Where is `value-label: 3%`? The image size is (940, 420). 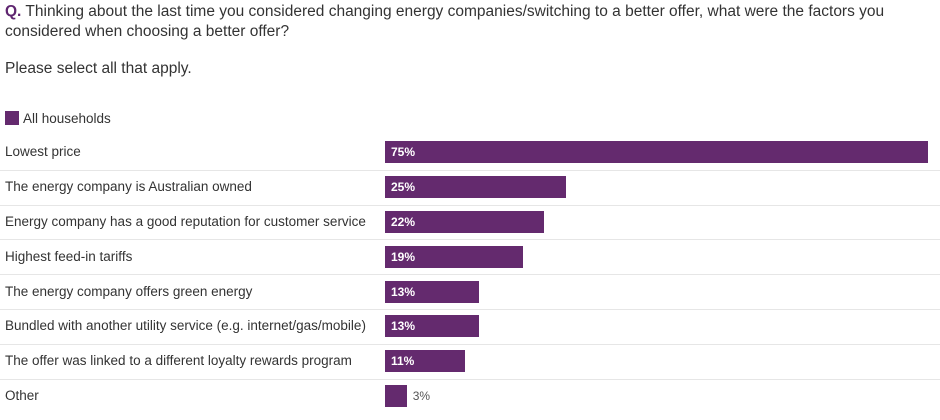
value-label: 3% is located at coordinates (421, 396).